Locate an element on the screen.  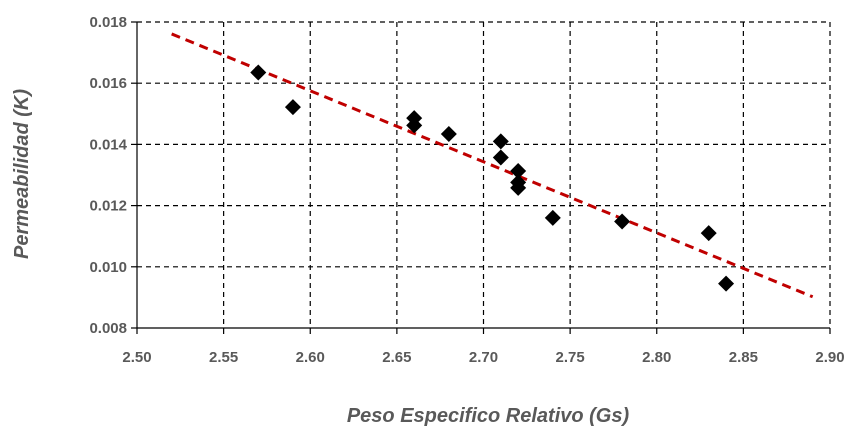
x-tick-label: 2.65 is located at coordinates (396, 357).